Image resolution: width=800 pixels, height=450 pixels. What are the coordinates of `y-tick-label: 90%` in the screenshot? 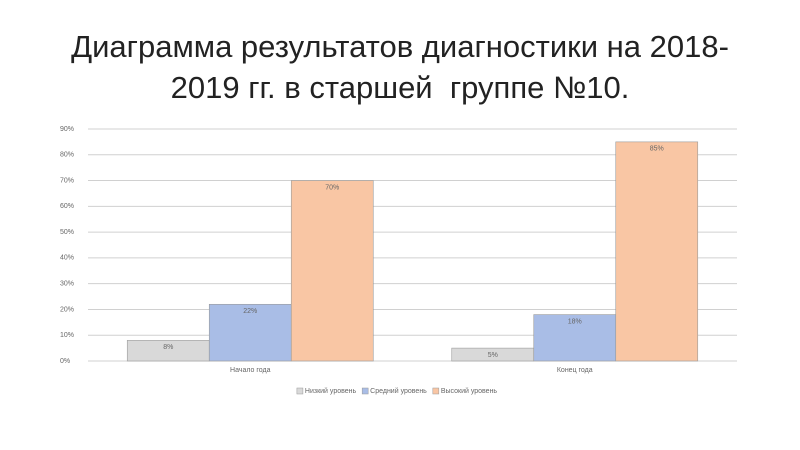 It's located at (67, 129).